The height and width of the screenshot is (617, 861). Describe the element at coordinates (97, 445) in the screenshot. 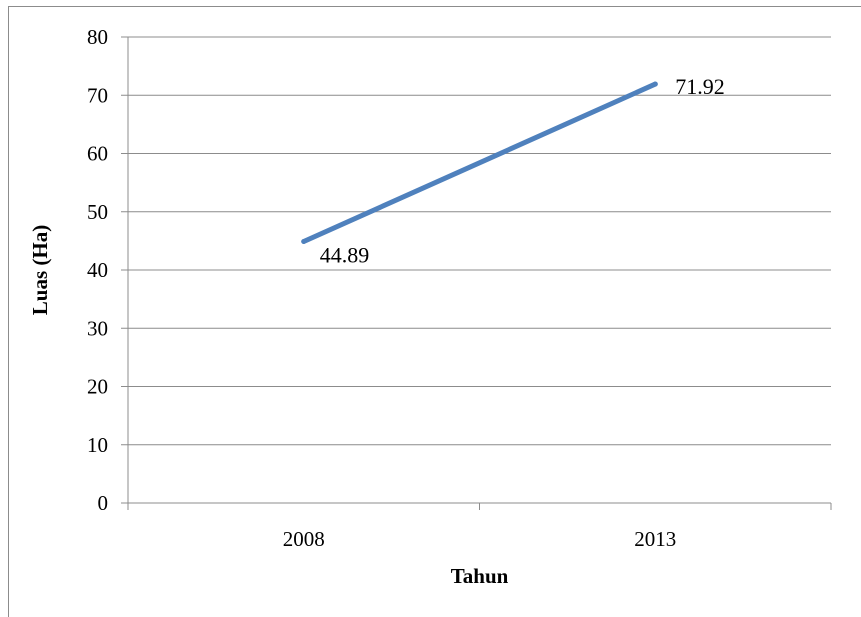

I see `y-tick-label: 10` at that location.